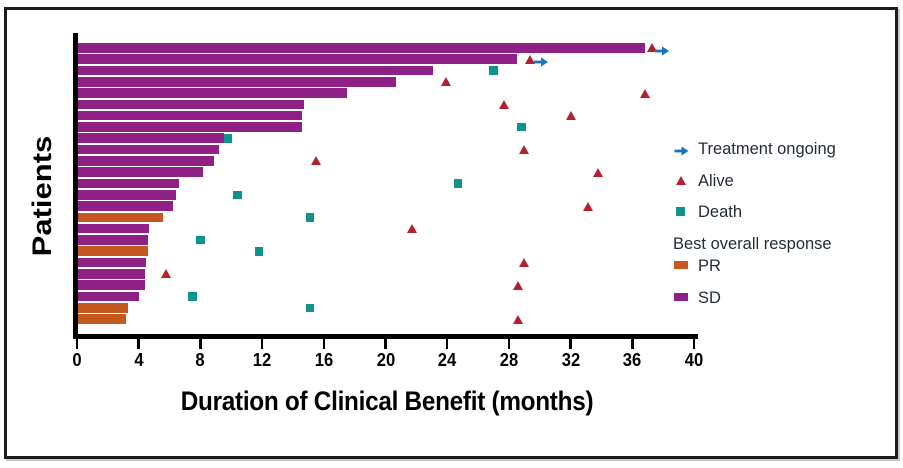  I want to click on legend-item-label: PR, so click(709, 265).